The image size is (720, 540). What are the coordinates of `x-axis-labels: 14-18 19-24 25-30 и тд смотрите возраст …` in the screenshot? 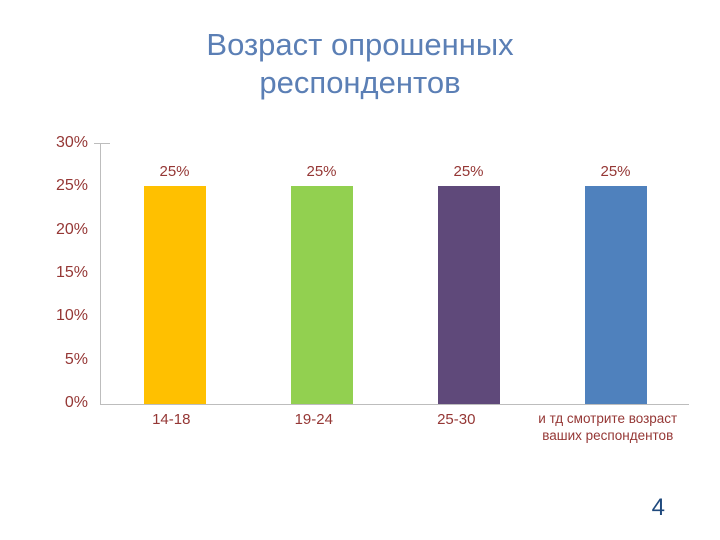 It's located at (394, 428).